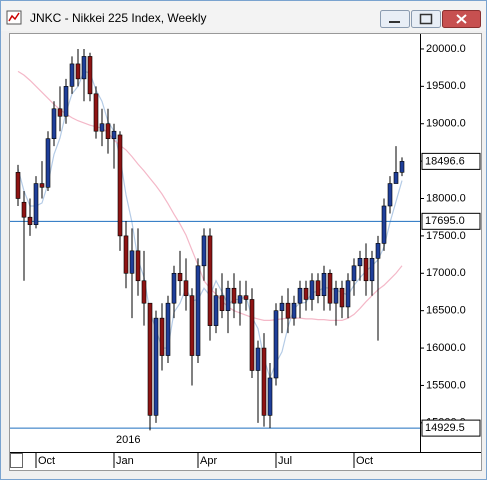 This screenshot has height=485, width=487. What do you see at coordinates (285, 461) in the screenshot?
I see `x-tick-label: Jul` at bounding box center [285, 461].